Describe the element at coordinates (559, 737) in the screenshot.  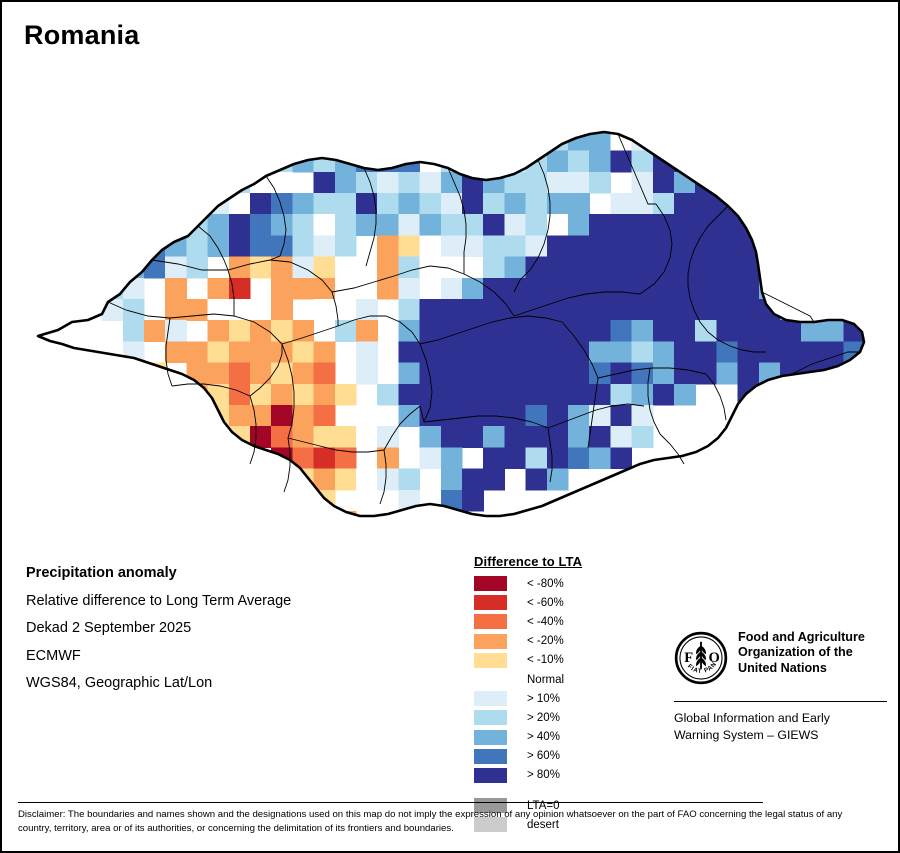
I see `legend-row-class-8: > 40%` at that location.